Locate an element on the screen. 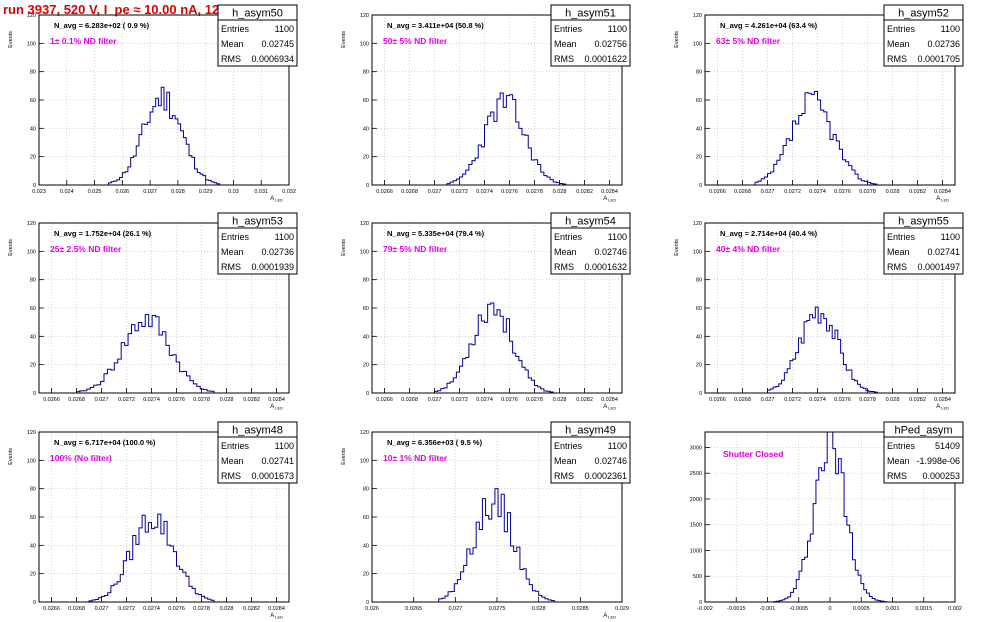 This screenshot has width=996, height=622. stats-value: 0.02745 is located at coordinates (277, 44).